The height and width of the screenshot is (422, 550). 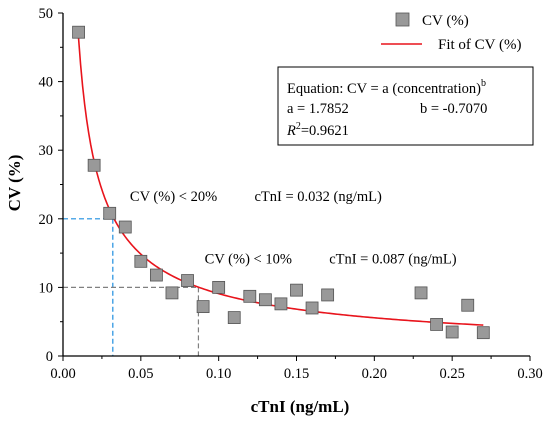 What do you see at coordinates (393, 259) in the screenshot?
I see `annotation-label: cTnI = 0.087 (ng/mL)` at bounding box center [393, 259].